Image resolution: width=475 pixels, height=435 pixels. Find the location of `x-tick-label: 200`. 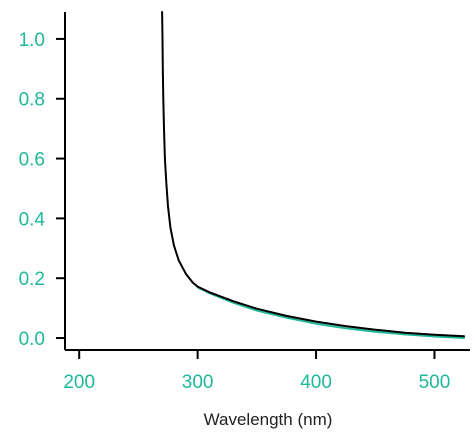

x-tick-label: 200 is located at coordinates (79, 382).